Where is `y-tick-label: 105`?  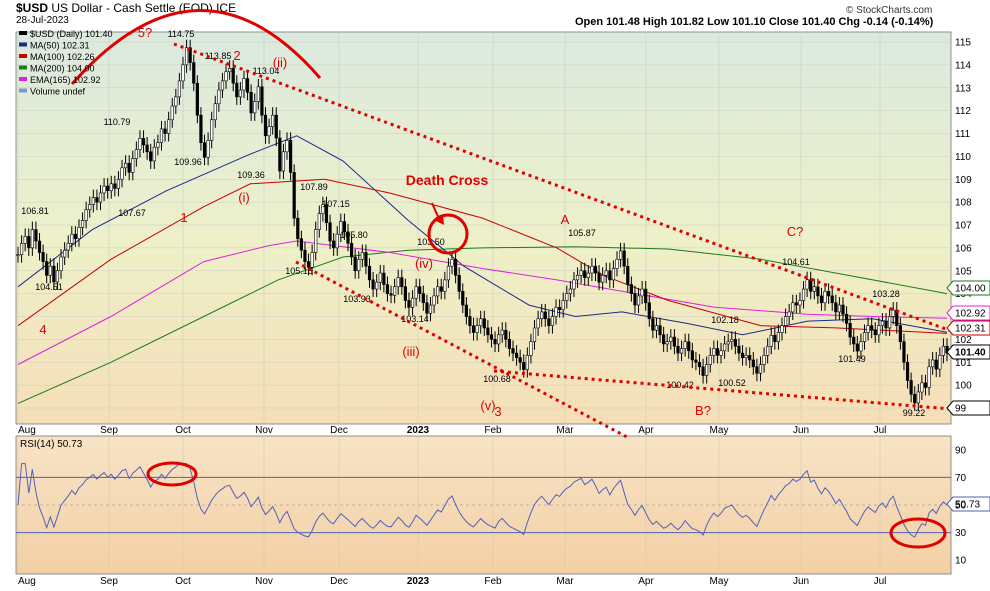
y-tick-label: 105 is located at coordinates (963, 271).